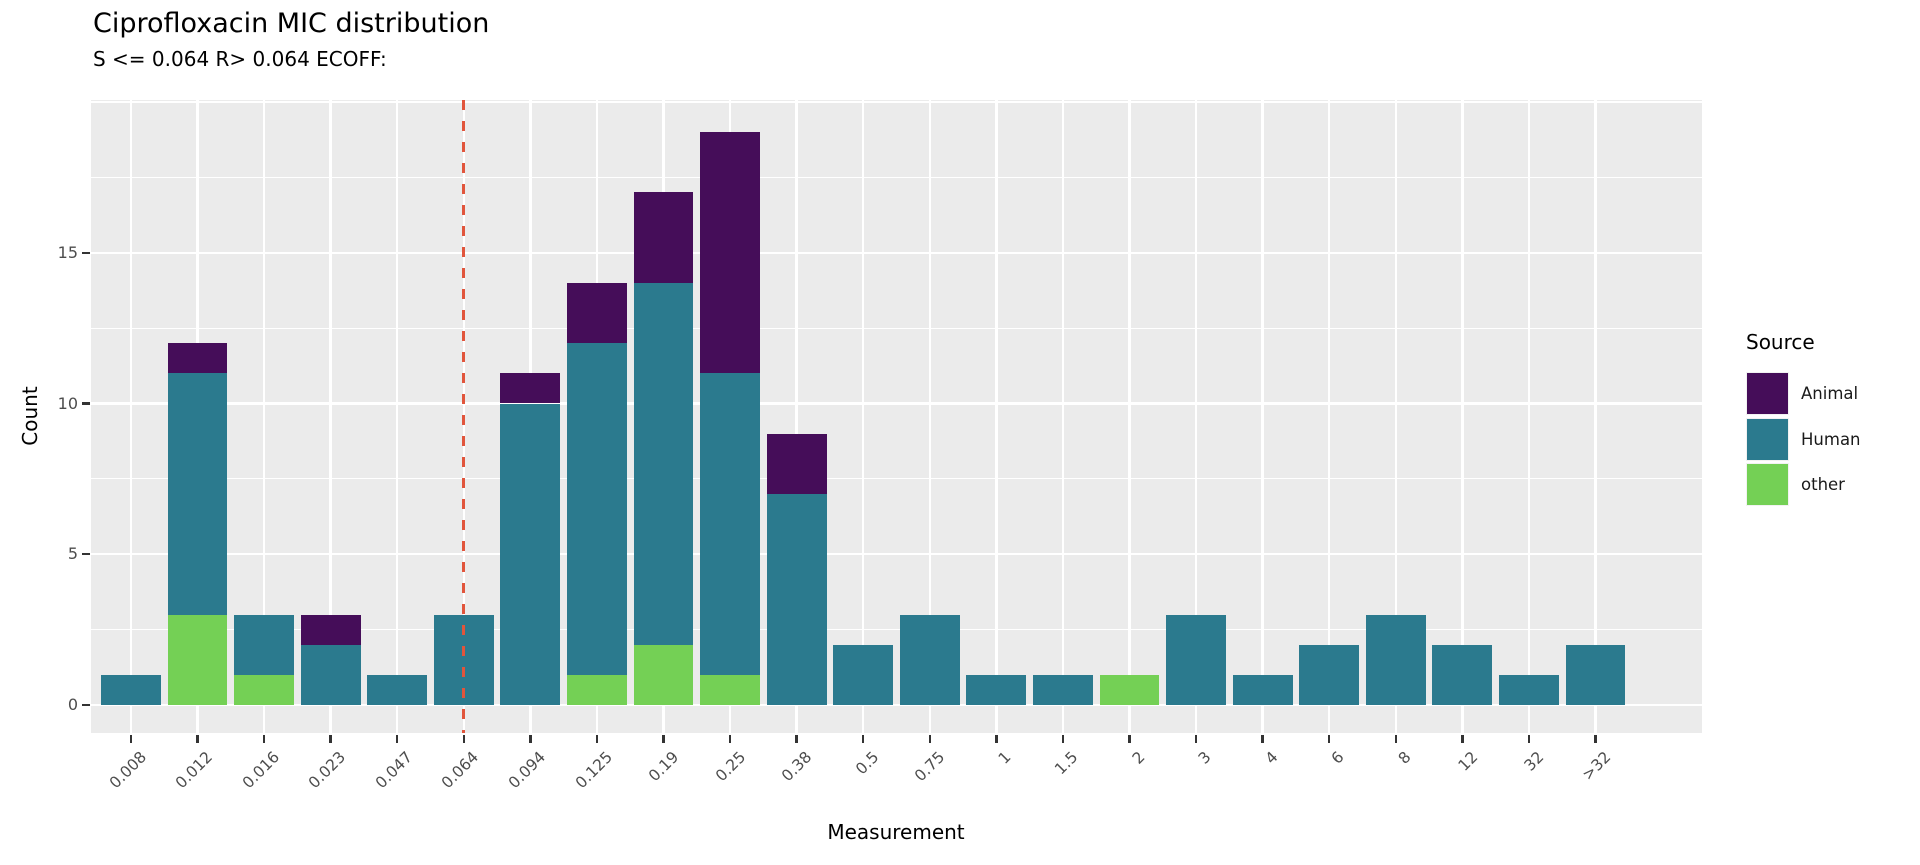 This screenshot has height=865, width=1920. What do you see at coordinates (730, 767) in the screenshot?
I see `x-tick-label: 0.25` at bounding box center [730, 767].